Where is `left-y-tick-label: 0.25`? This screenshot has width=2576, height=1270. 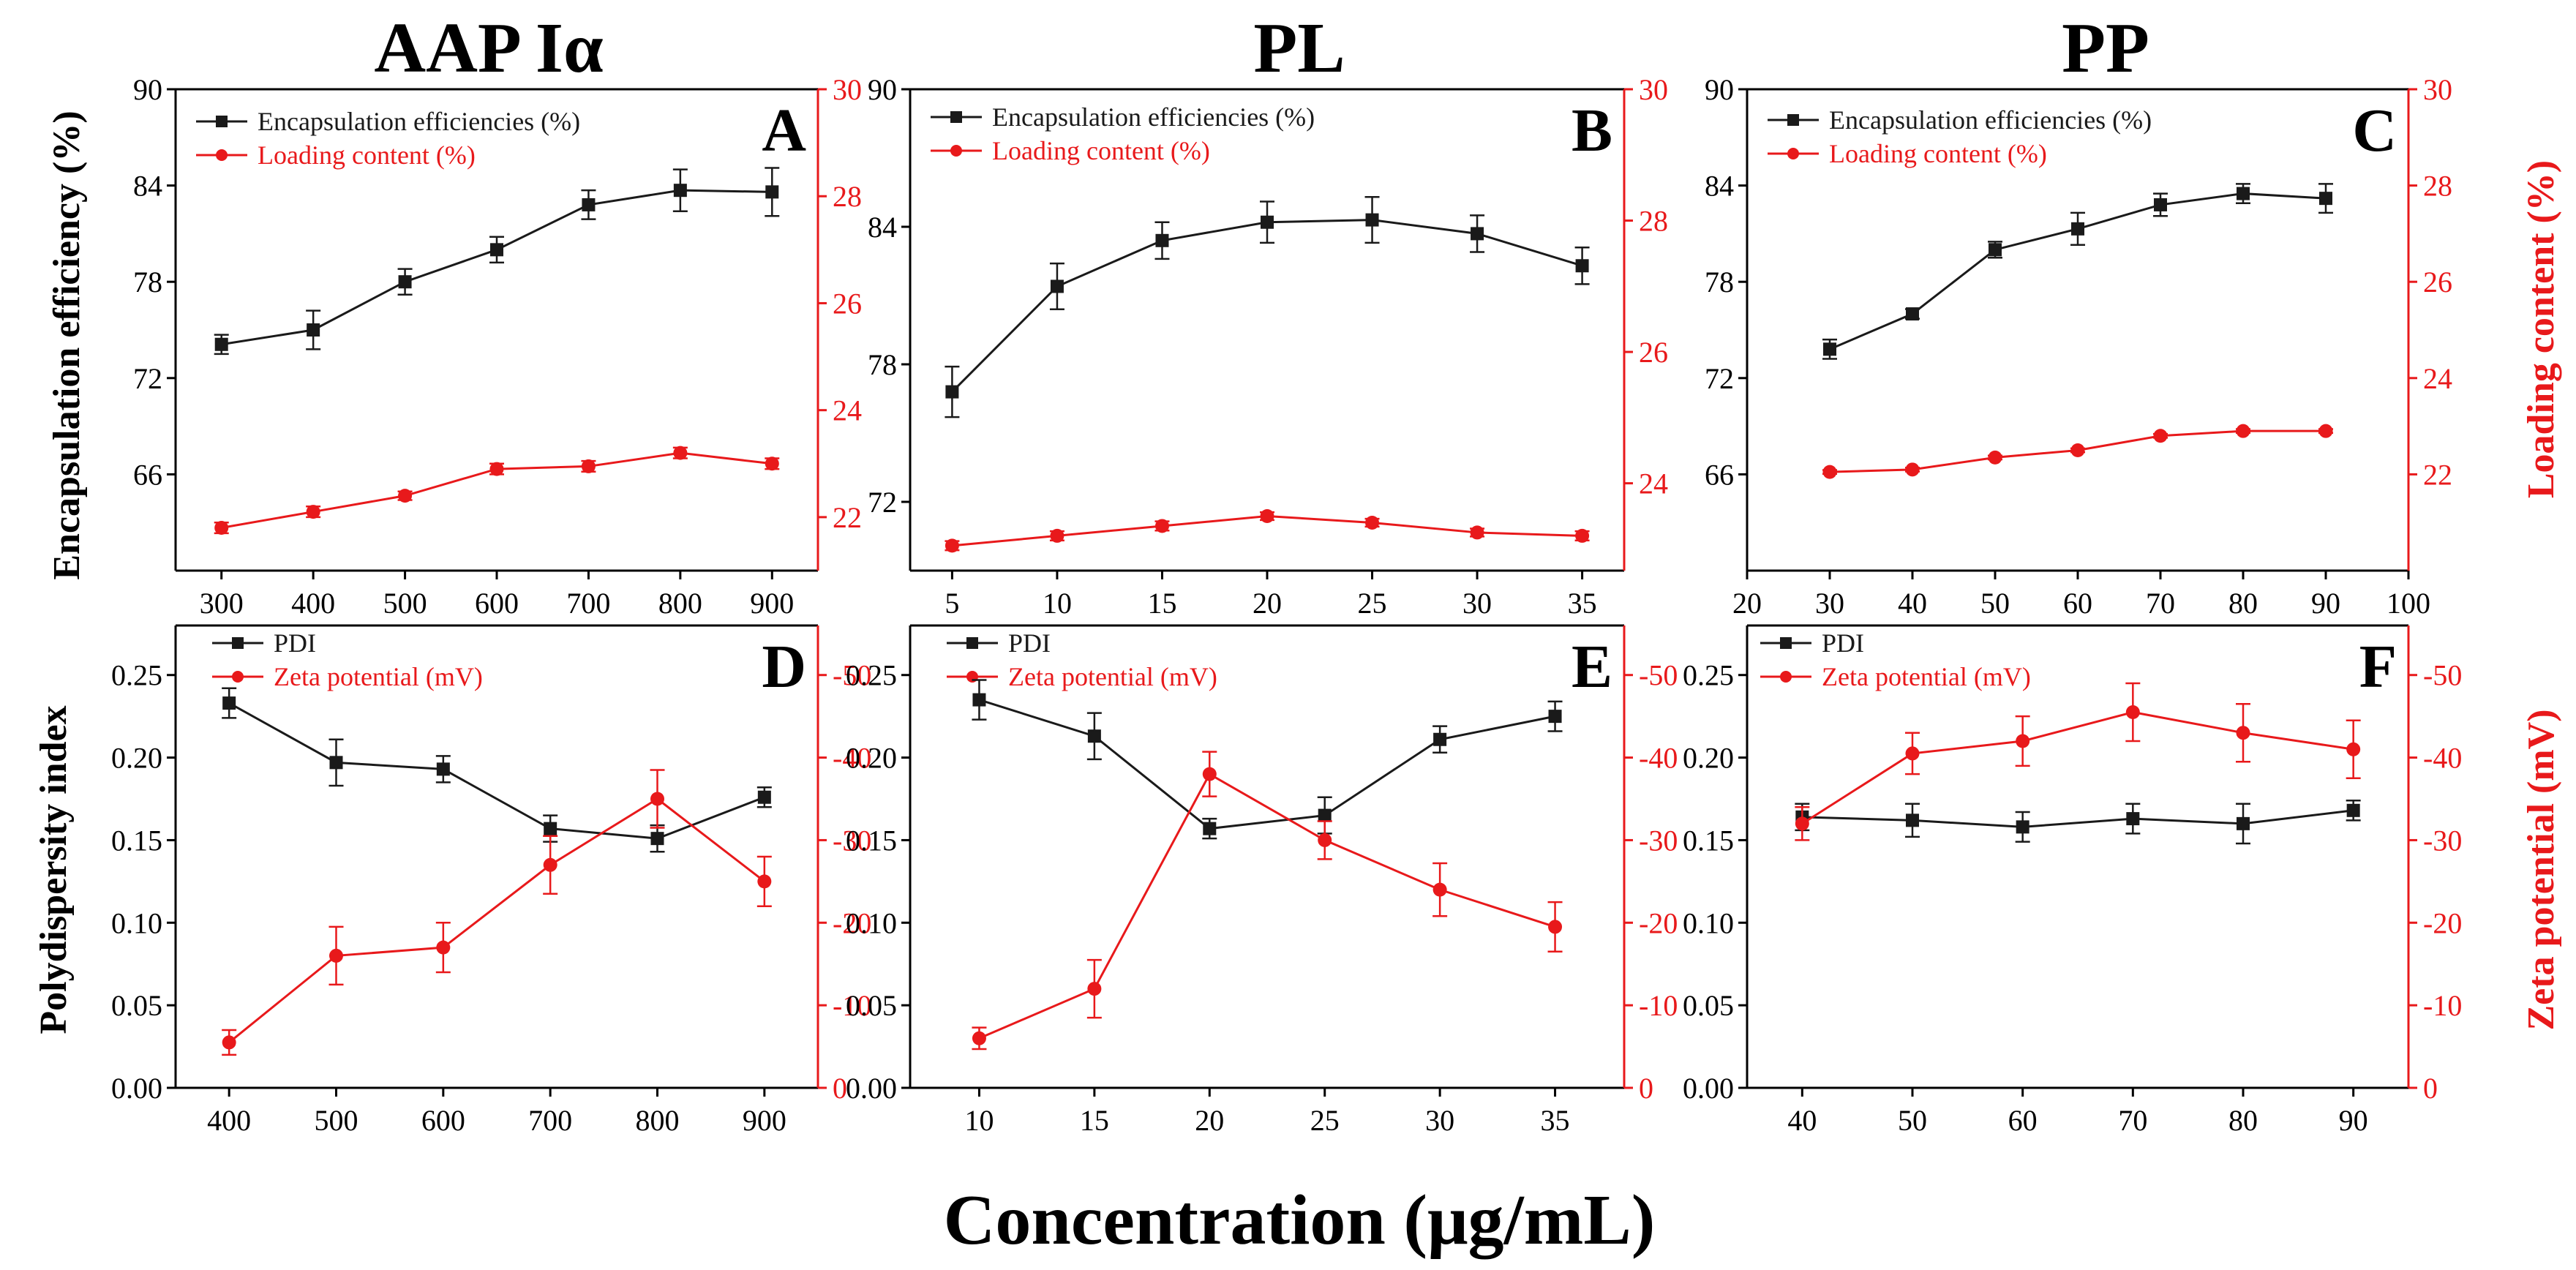 left-y-tick-label: 0.25 is located at coordinates (872, 675).